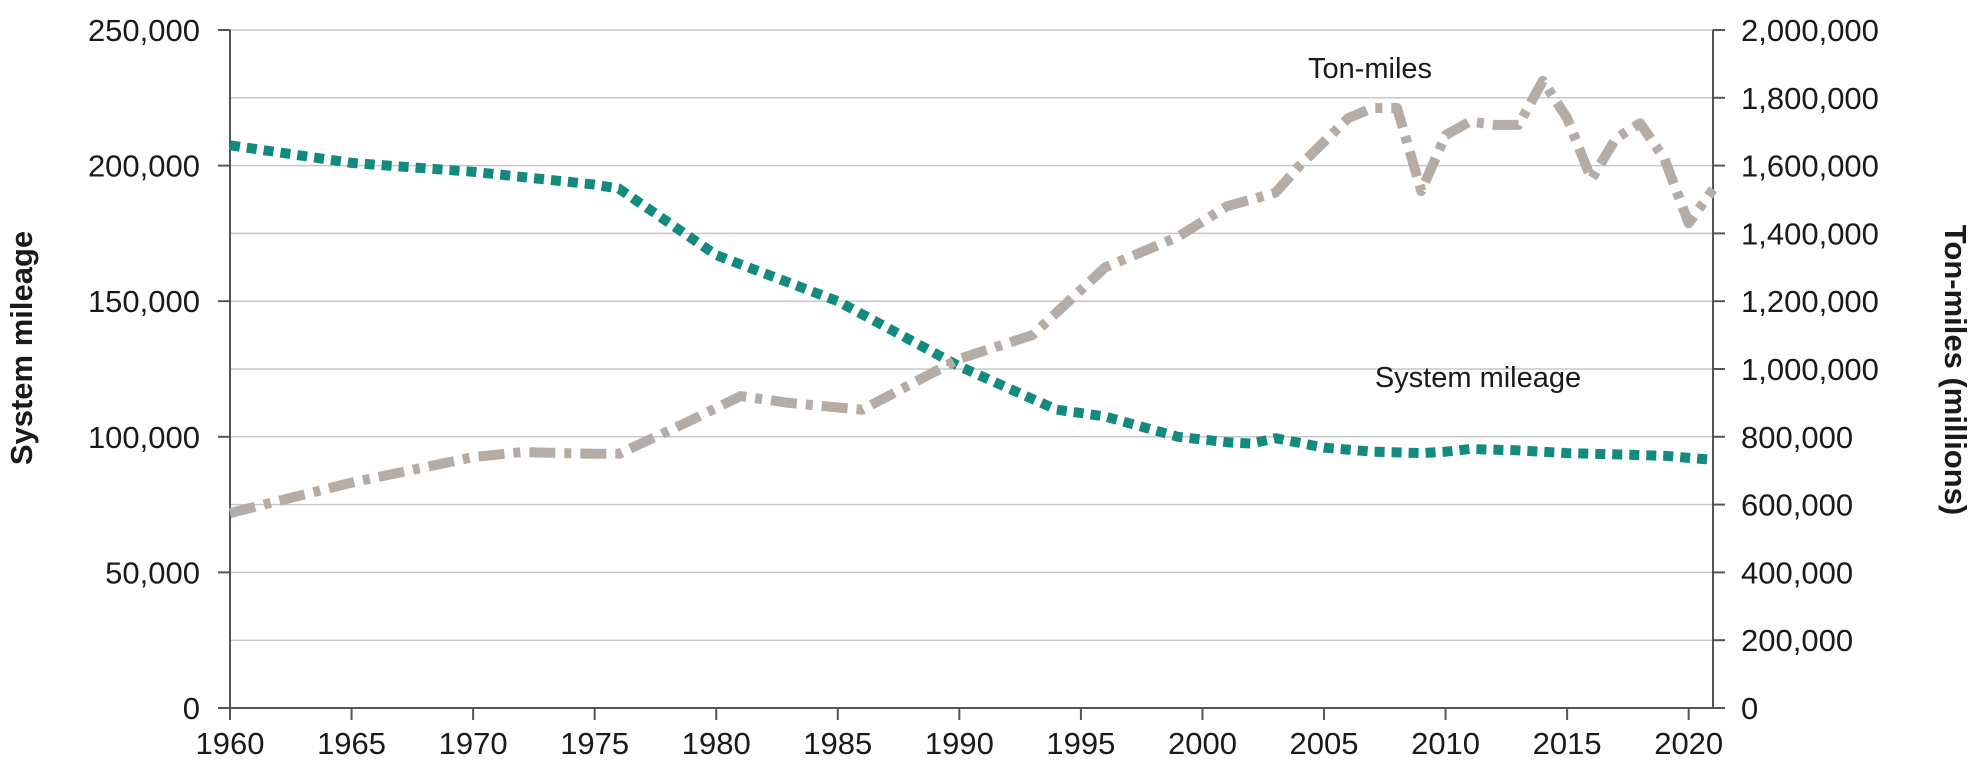 The width and height of the screenshot is (1977, 777). I want to click on right-y-tick-label: 2,000,000, so click(1810, 30).